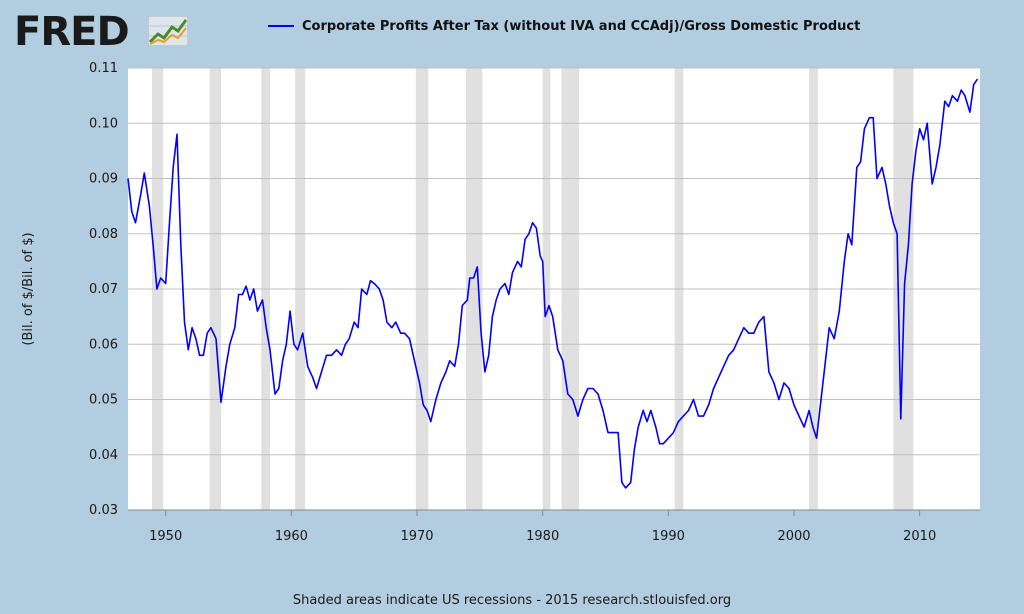  I want to click on legend-swatch, so click(281, 26).